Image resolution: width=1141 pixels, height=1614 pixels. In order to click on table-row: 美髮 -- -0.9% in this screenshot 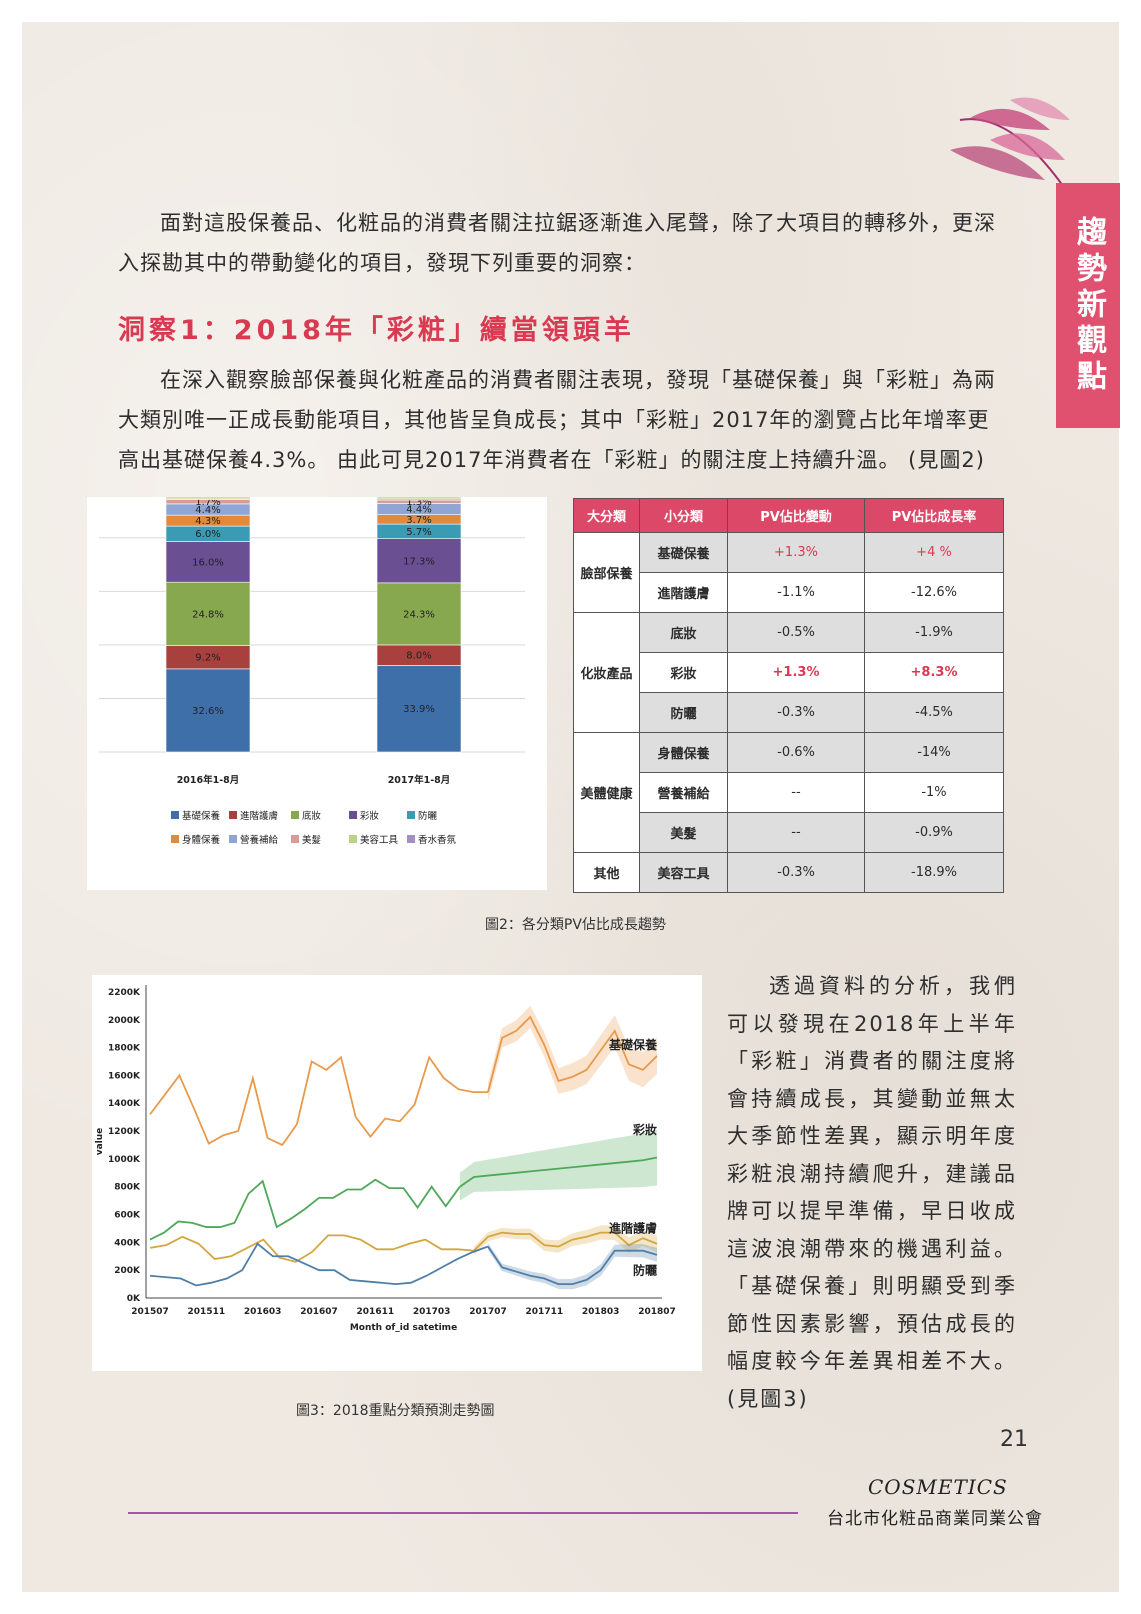, I will do `click(789, 832)`.